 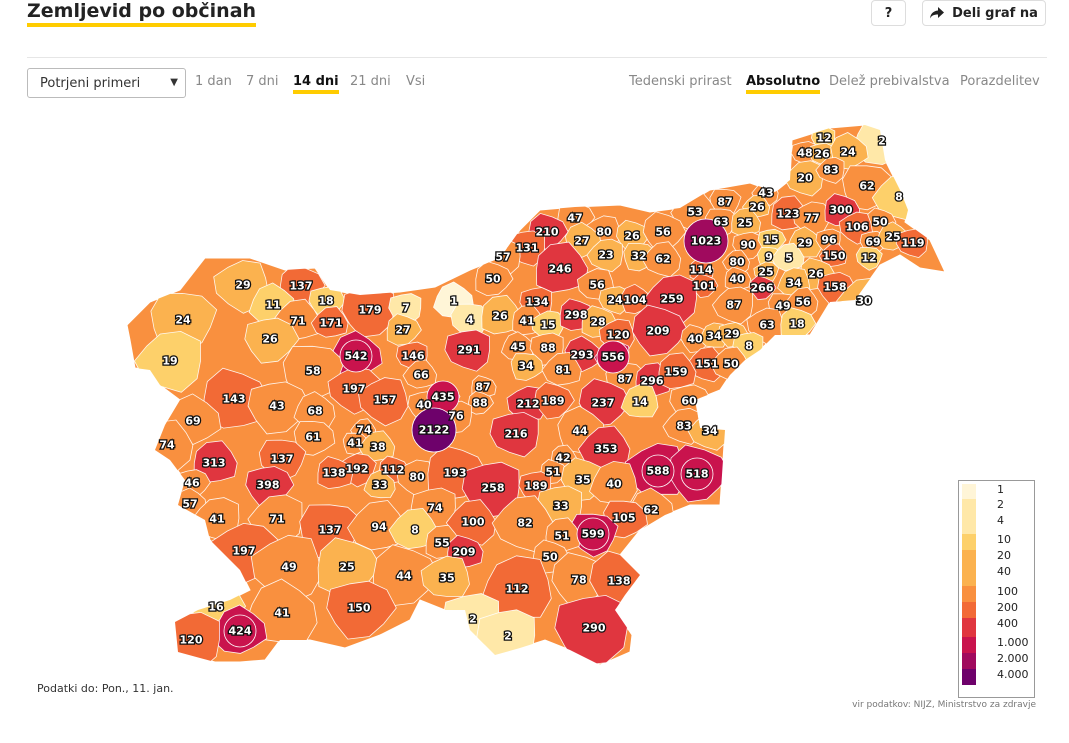 I want to click on municipality-value-label: 210, so click(x=547, y=232).